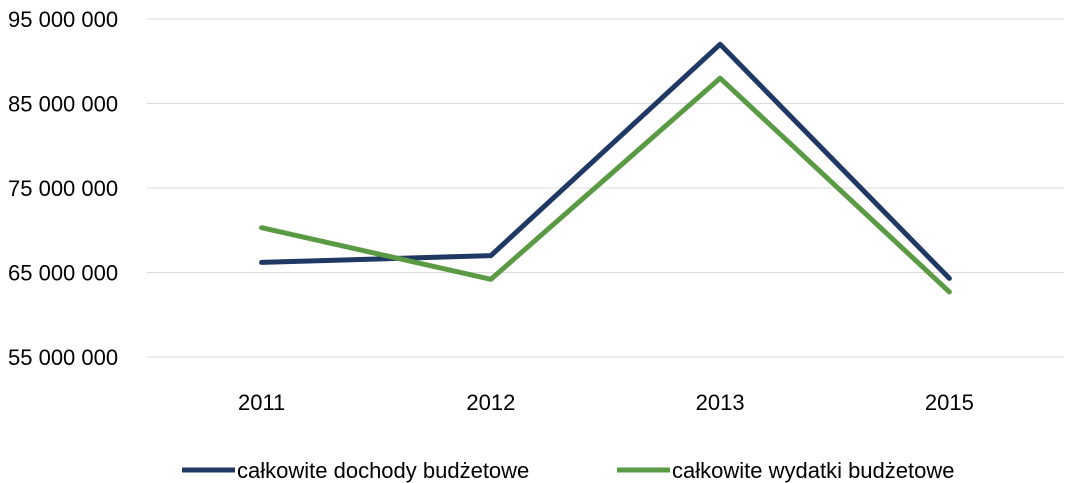 The height and width of the screenshot is (483, 1072). Describe the element at coordinates (261, 402) in the screenshot. I see `x-tick-label: 2011` at that location.